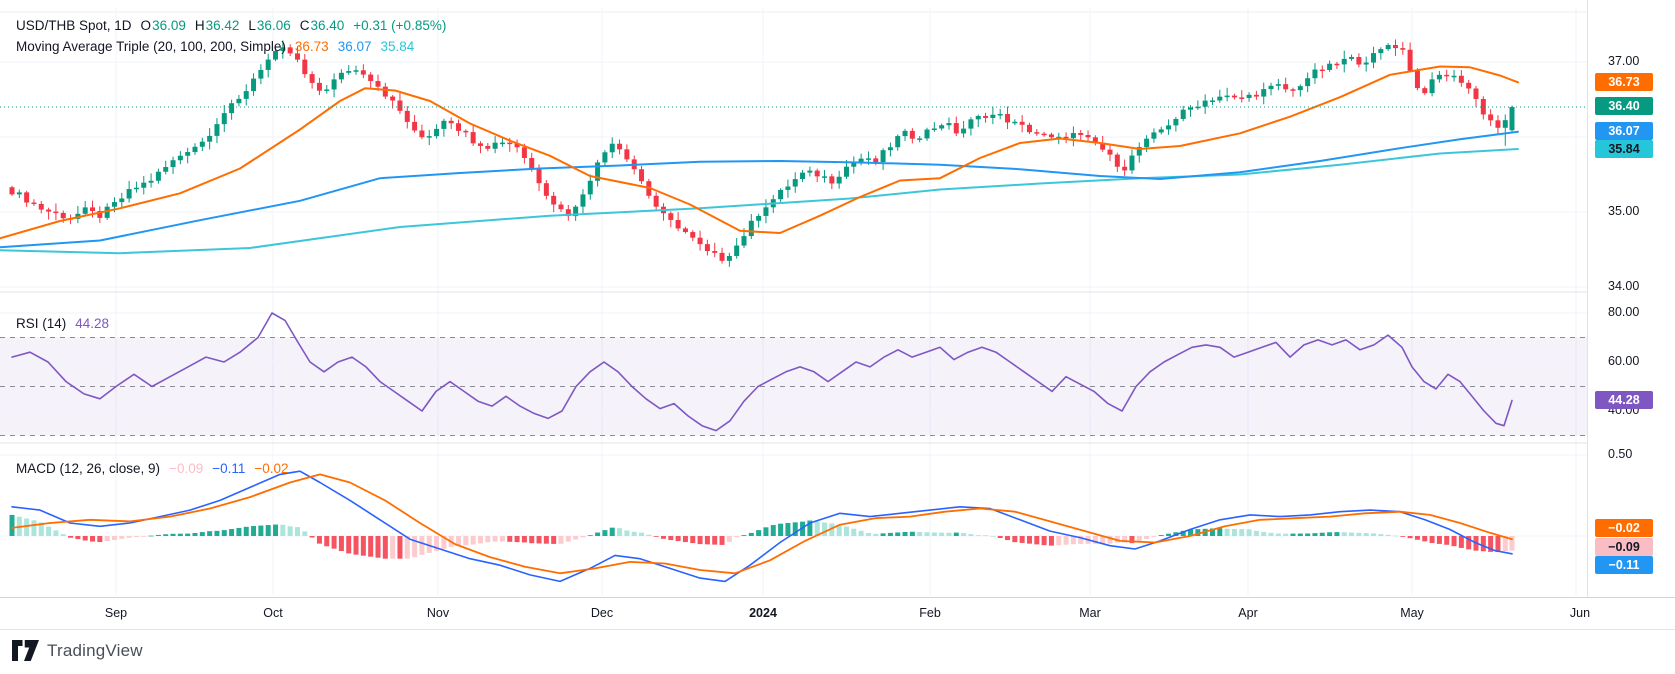  What do you see at coordinates (271, 468) in the screenshot?
I see `macd-signal-value: −0.02` at bounding box center [271, 468].